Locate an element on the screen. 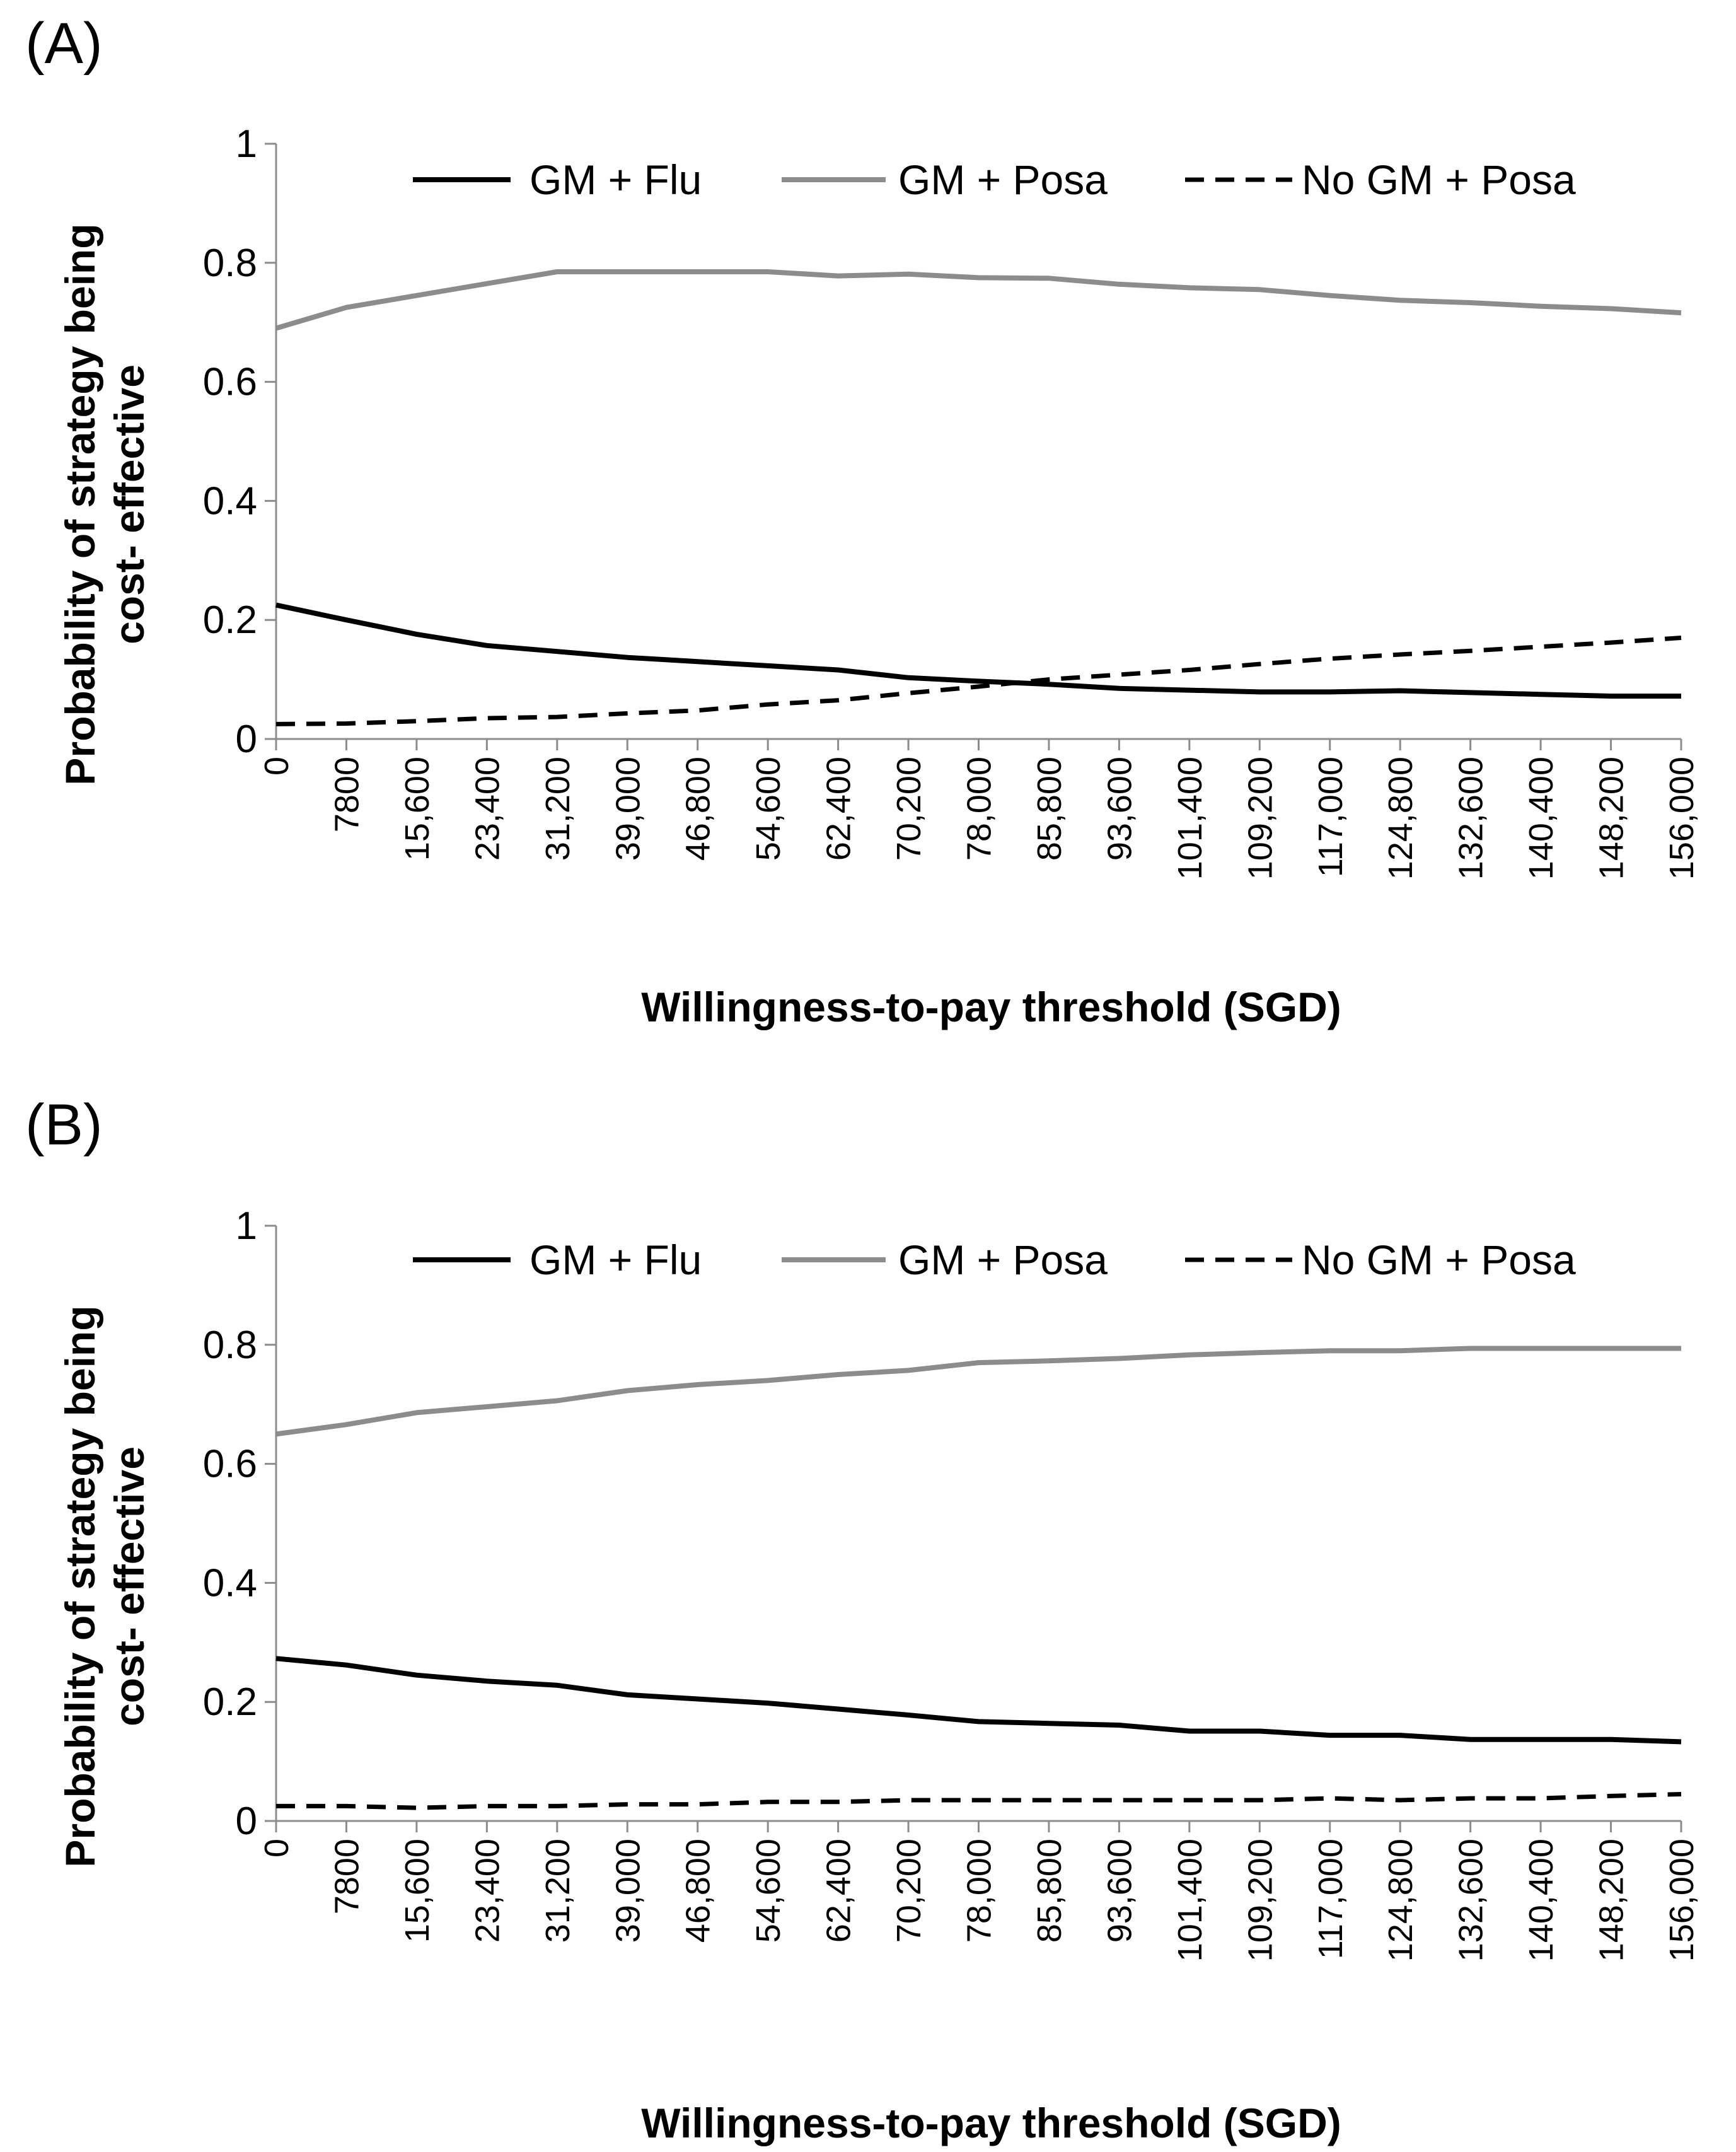  panel-label: (B) is located at coordinates (64, 1125).